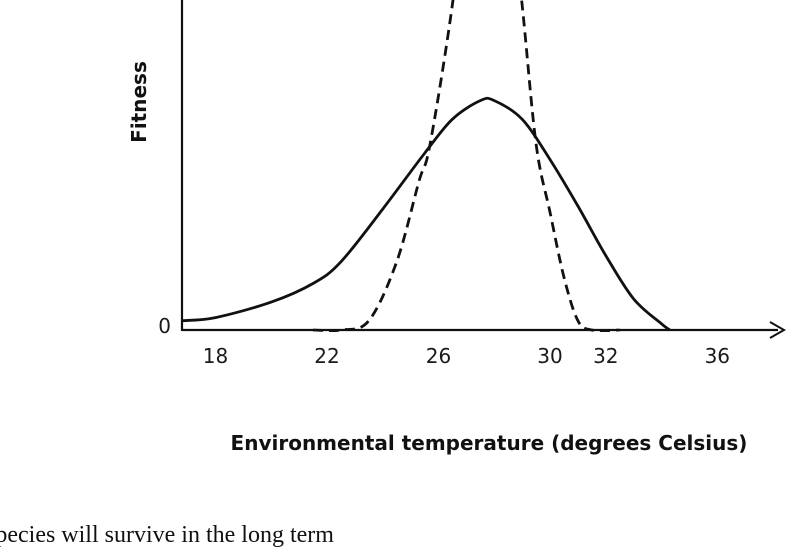 This screenshot has width=787, height=549. Describe the element at coordinates (167, 535) in the screenshot. I see `caption-text: species will survive in the long term` at that location.